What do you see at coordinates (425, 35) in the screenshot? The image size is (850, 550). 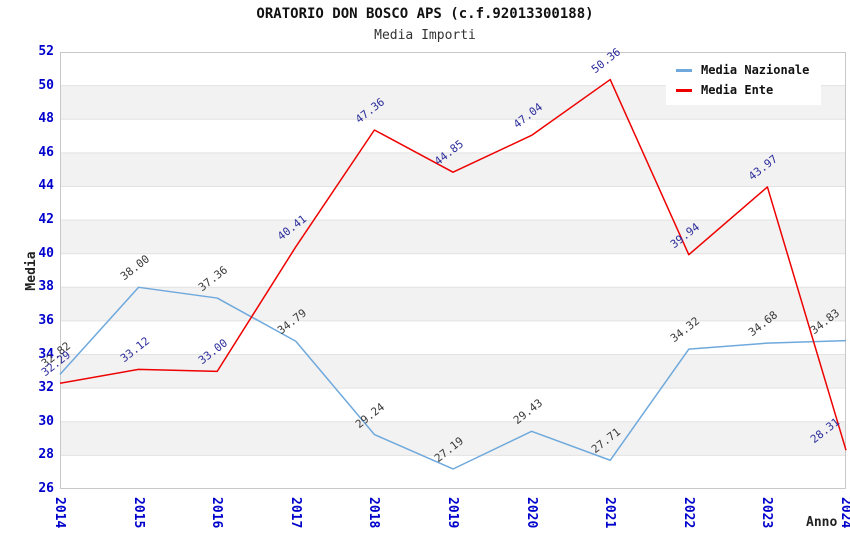 I see `chart-subtitle: Media Importi` at bounding box center [425, 35].